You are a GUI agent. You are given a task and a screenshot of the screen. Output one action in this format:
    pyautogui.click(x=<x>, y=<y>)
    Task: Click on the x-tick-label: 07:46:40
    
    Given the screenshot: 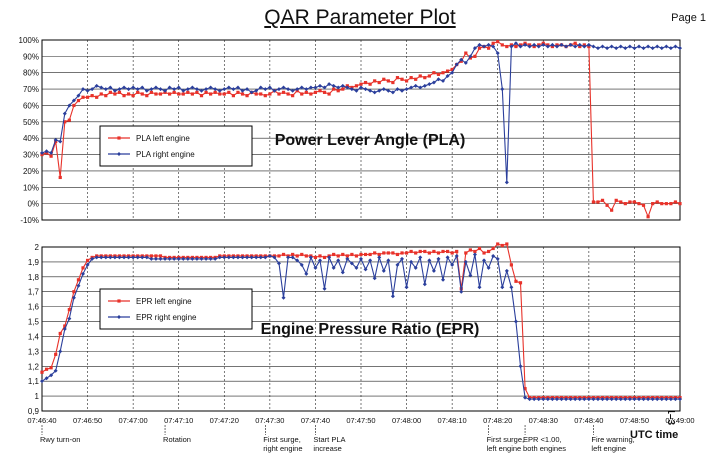 What is the action you would take?
    pyautogui.click(x=41, y=420)
    